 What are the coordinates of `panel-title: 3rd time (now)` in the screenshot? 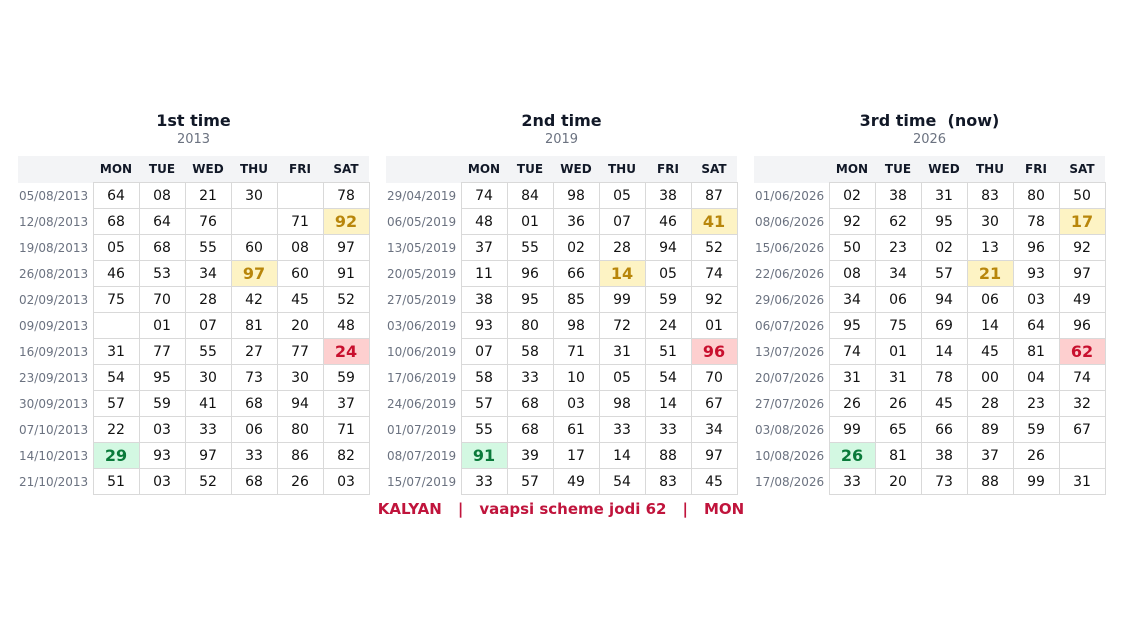 It's located at (929, 120).